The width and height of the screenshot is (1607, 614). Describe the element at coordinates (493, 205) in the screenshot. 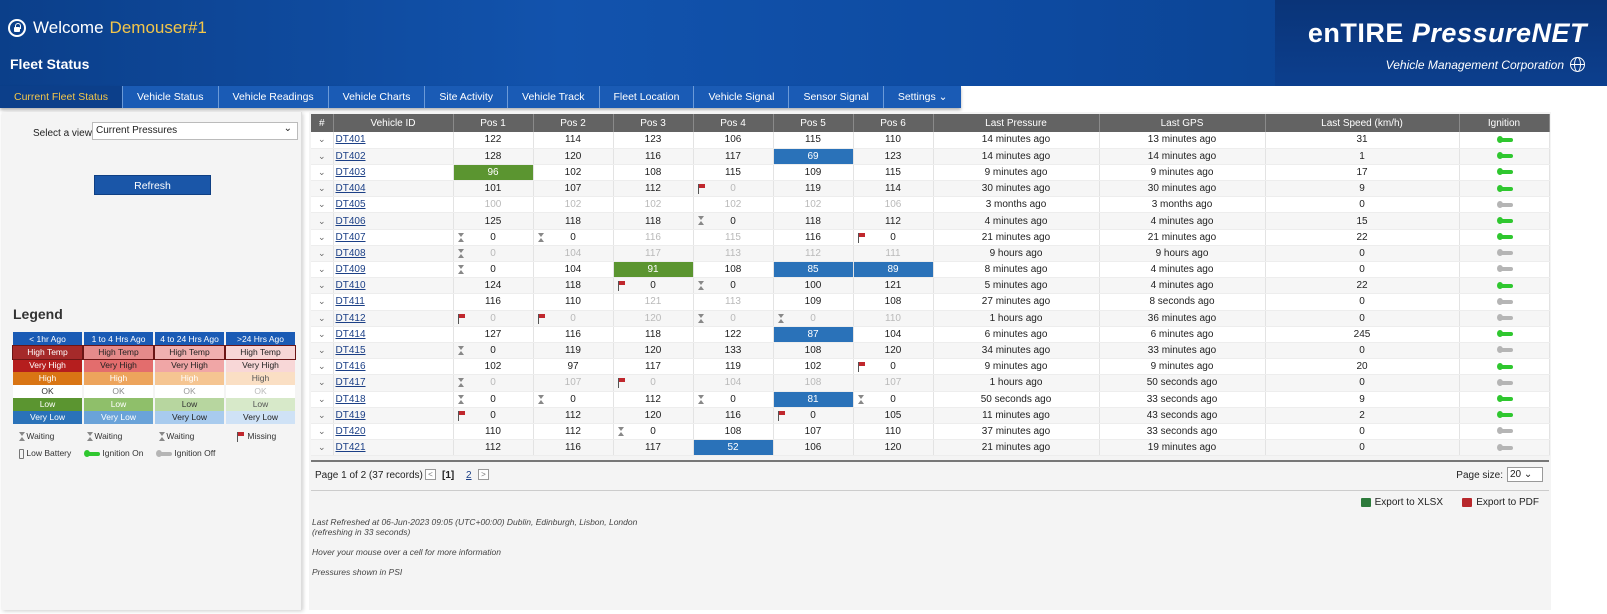

I see `pressure-cell: 100` at that location.